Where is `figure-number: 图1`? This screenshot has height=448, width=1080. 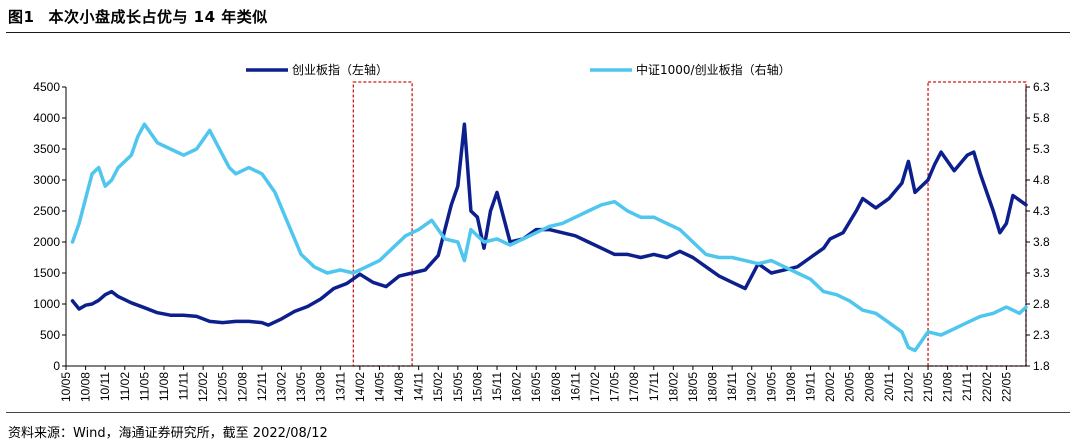
figure-number: 图1 is located at coordinates (21, 17).